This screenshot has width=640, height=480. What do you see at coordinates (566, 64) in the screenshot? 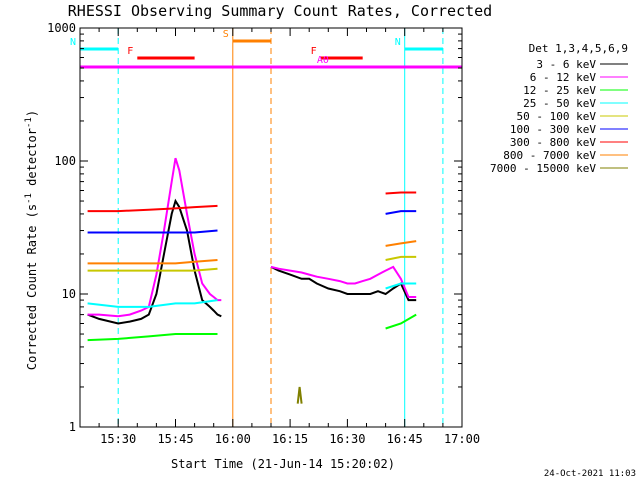
I see `legend-label-1: 3 - 6 keV` at bounding box center [566, 64].